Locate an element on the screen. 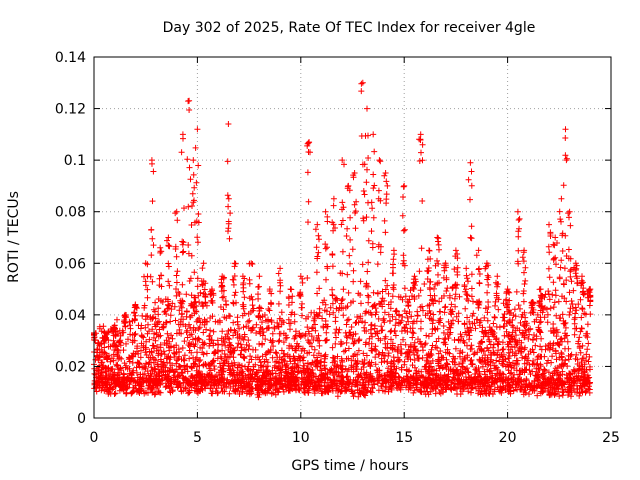  y-tick-label: 0.1 is located at coordinates (75, 161).